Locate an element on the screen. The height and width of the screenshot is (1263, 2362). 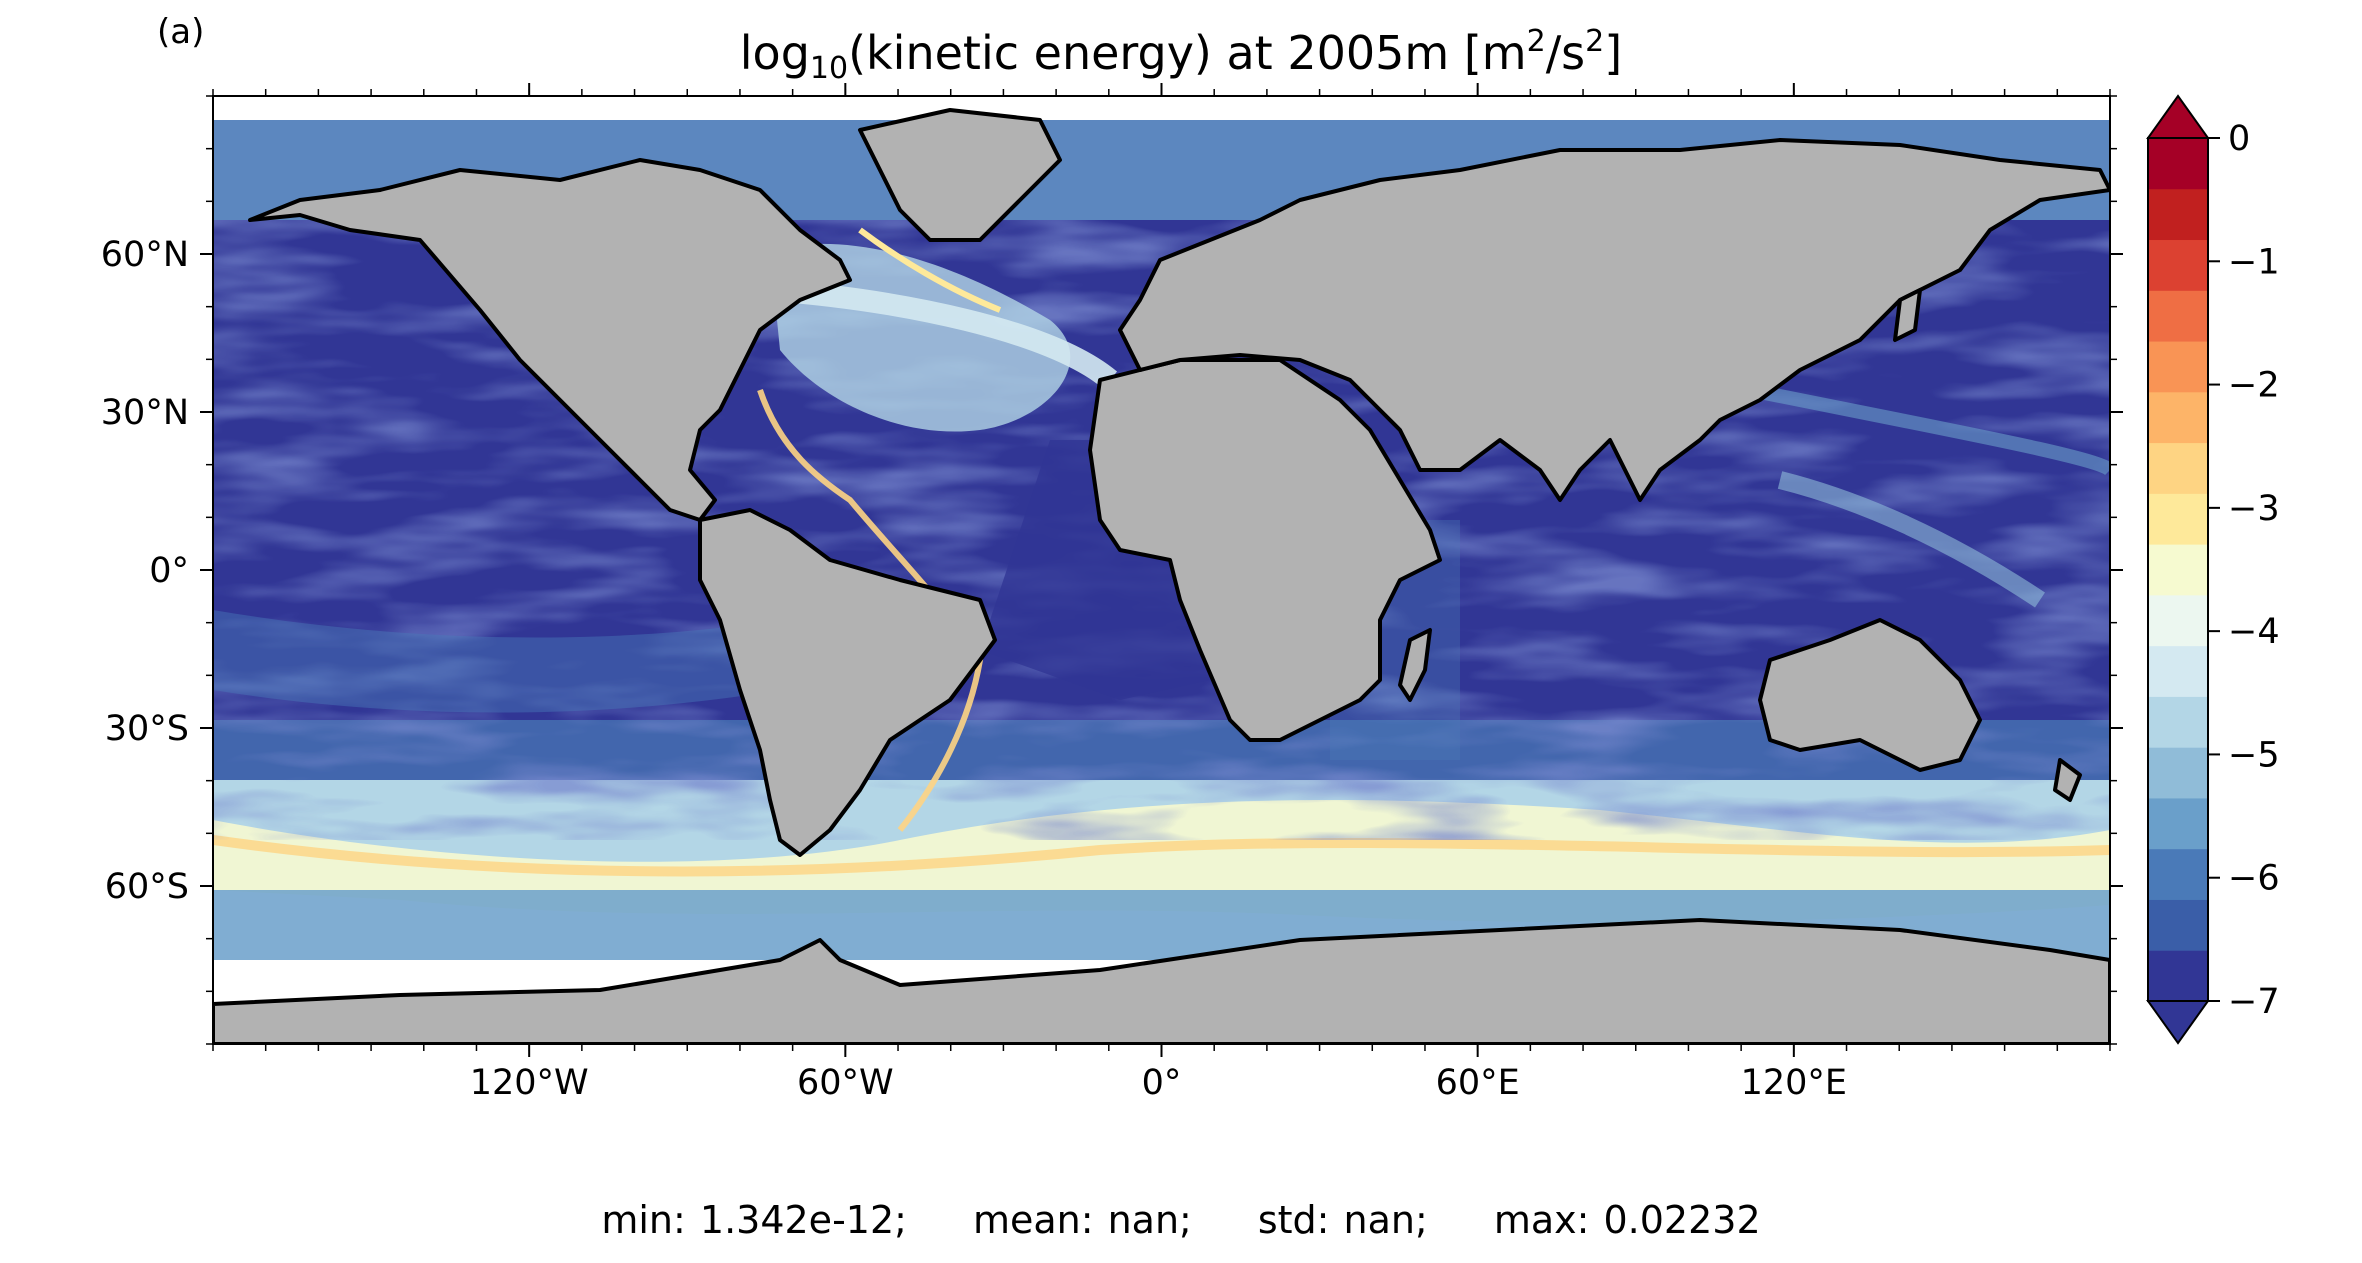
lat-tick-label: 0° is located at coordinates (169, 571).